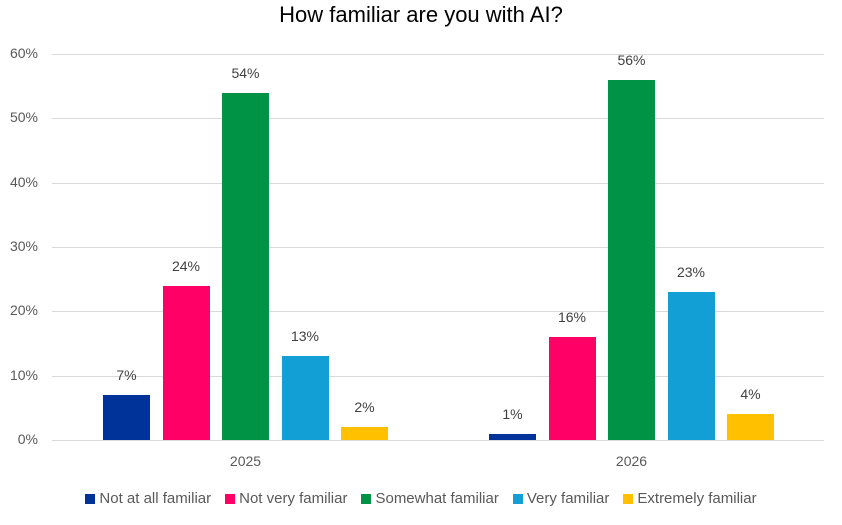 This screenshot has height=525, width=842. What do you see at coordinates (27, 439) in the screenshot?
I see `y-tick-label: 0%` at bounding box center [27, 439].